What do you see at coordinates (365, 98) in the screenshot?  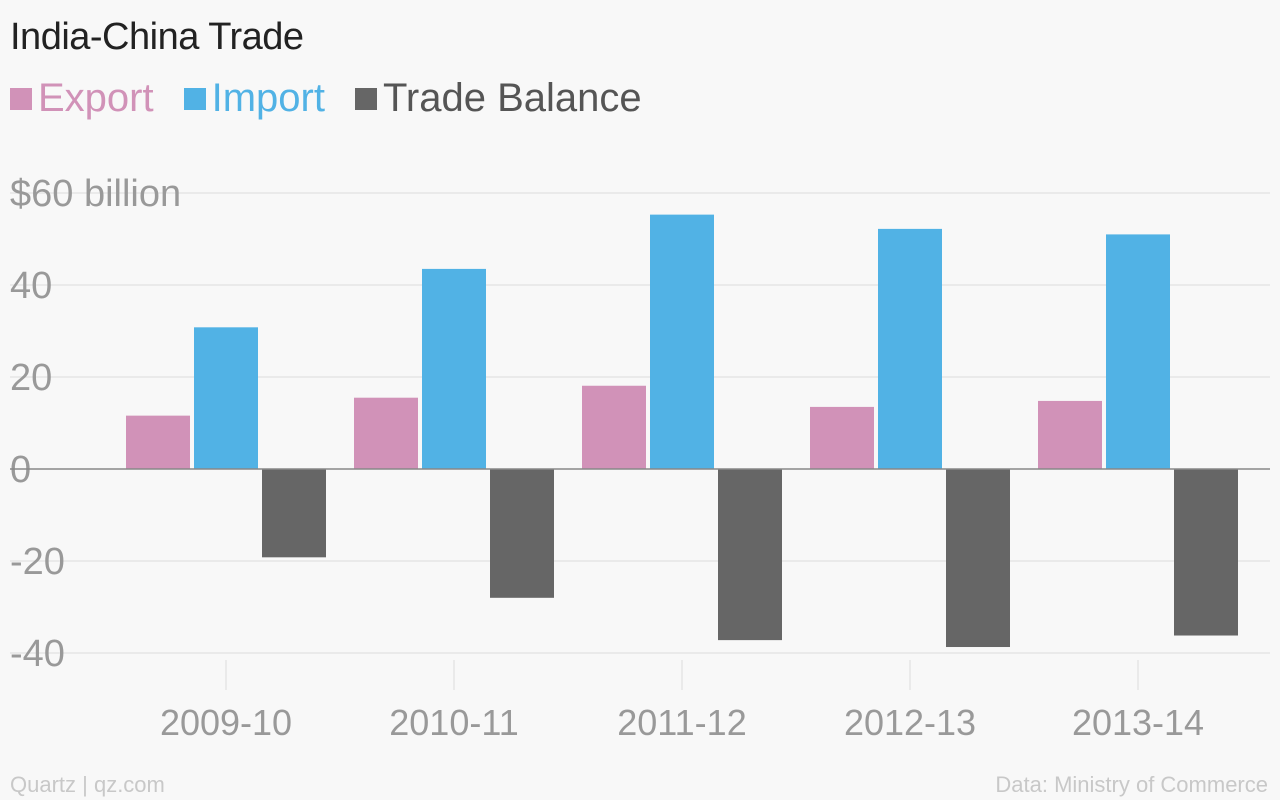 I see `legend-swatch-balance` at bounding box center [365, 98].